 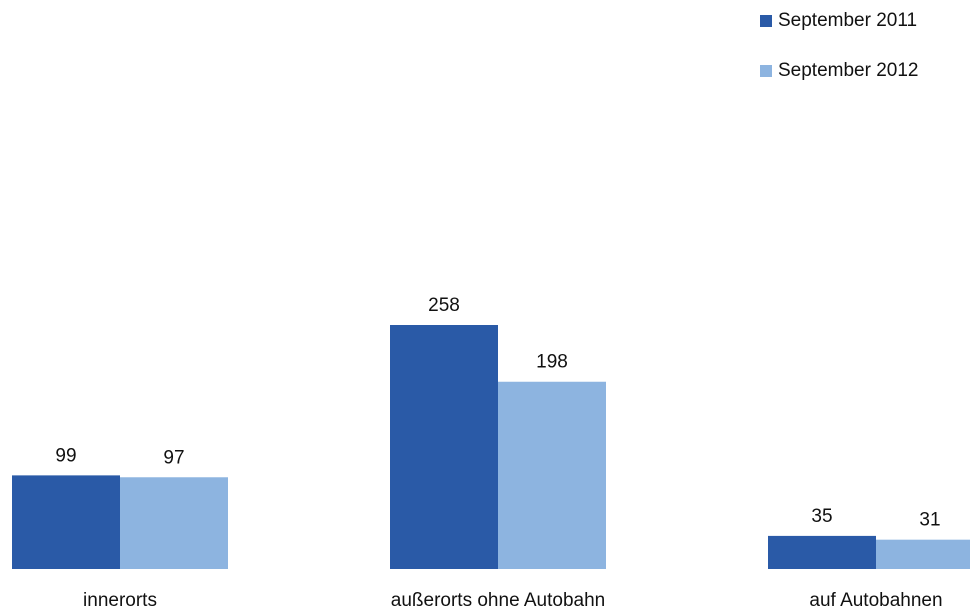 What do you see at coordinates (821, 516) in the screenshot?
I see `value-label-2-0: 35` at bounding box center [821, 516].